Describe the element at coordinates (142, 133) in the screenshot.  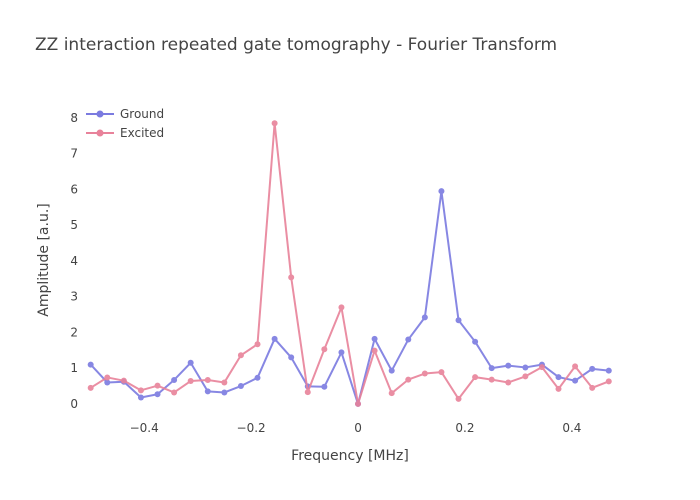
I see `legend-label-excited: Excited` at that location.